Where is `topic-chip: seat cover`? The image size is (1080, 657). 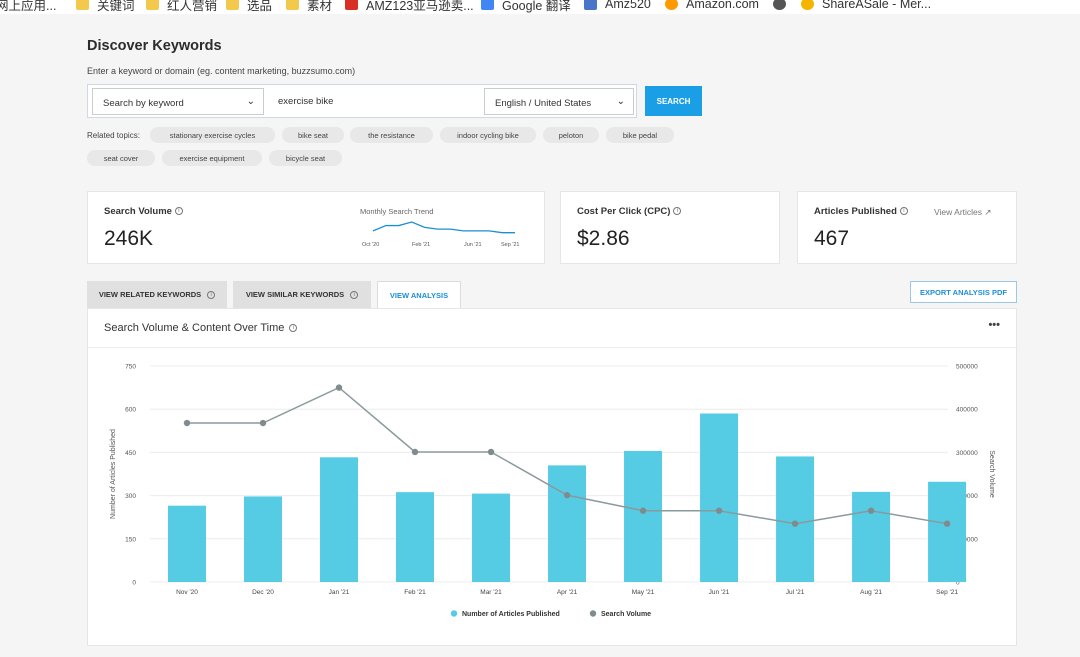
topic-chip: seat cover is located at coordinates (121, 158).